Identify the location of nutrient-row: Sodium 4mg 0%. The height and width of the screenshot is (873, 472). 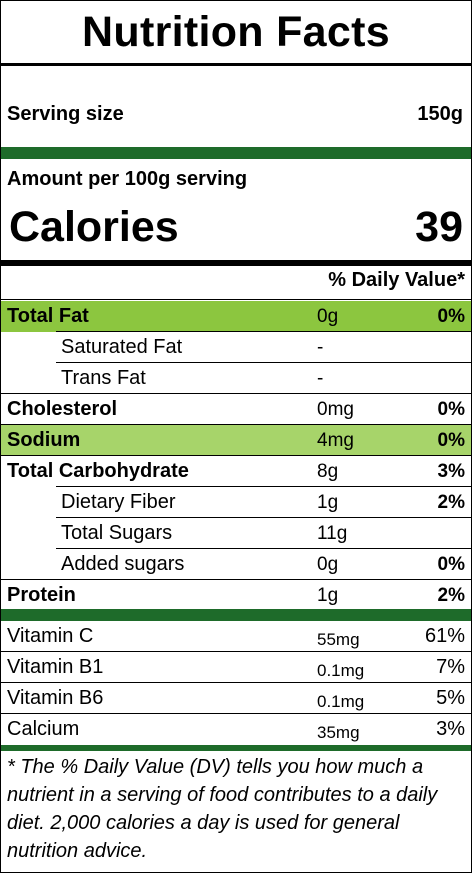
(236, 440).